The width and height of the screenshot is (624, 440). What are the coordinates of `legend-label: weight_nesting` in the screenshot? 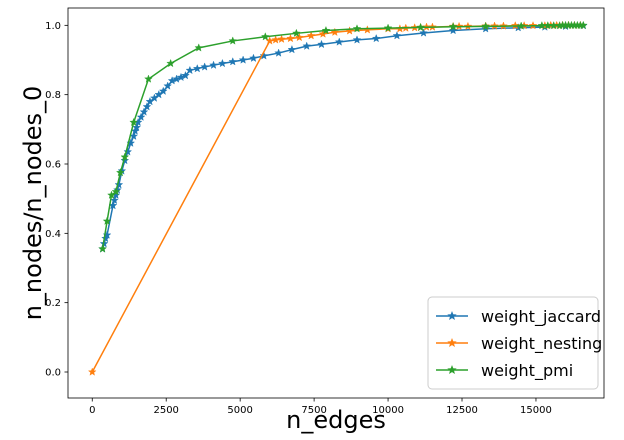 It's located at (541, 344).